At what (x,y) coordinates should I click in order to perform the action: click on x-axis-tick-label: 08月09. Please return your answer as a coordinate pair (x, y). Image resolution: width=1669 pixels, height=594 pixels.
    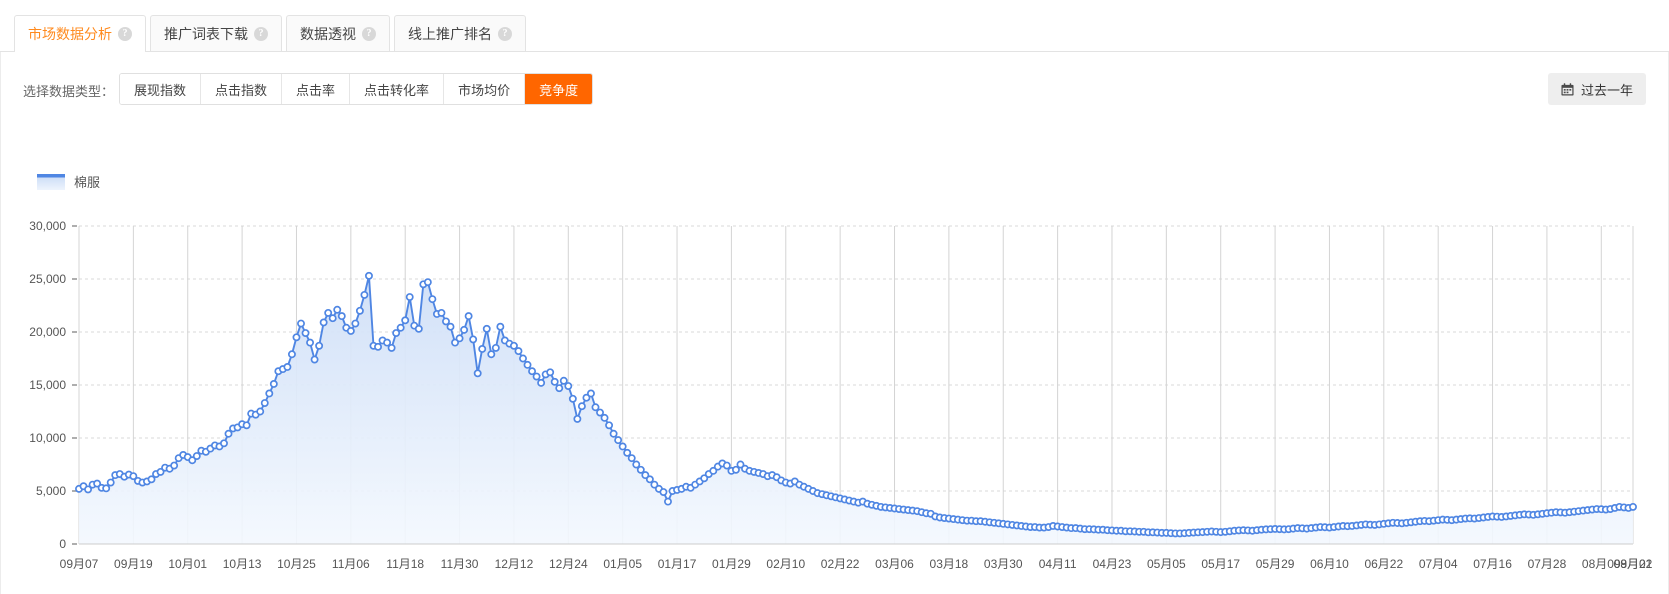
    Looking at the image, I should click on (1601, 564).